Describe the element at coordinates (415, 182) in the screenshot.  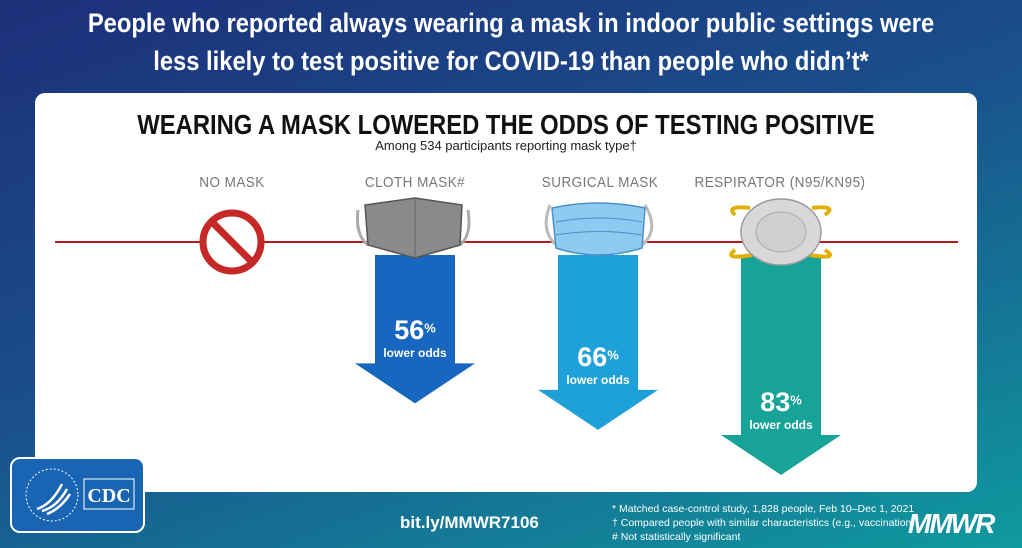
I see `category-label: CLOTH MASK#` at that location.